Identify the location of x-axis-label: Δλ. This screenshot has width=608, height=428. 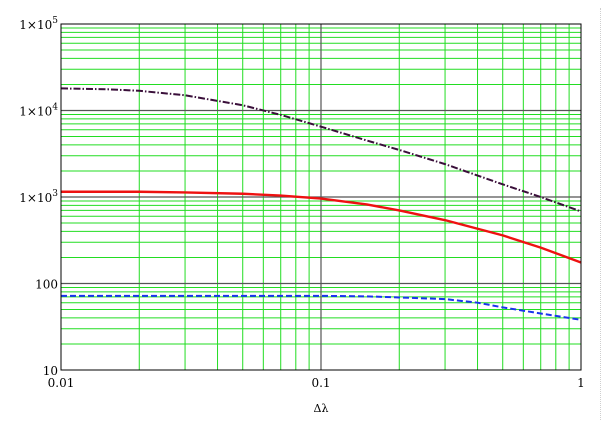
(321, 408).